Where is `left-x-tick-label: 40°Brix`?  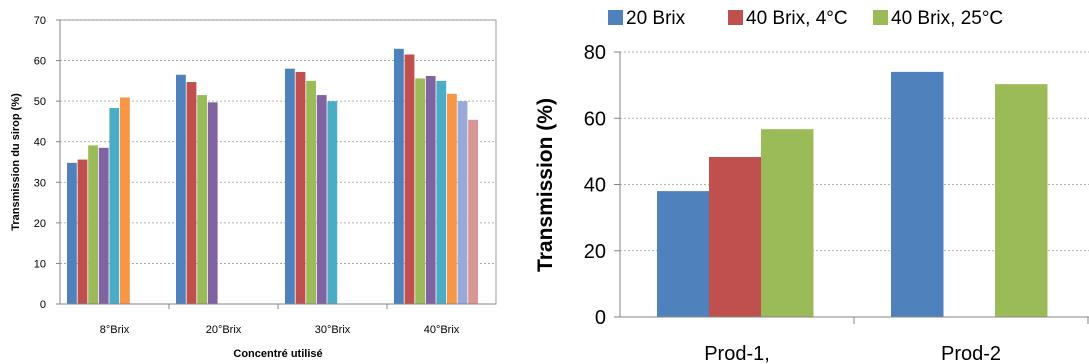
left-x-tick-label: 40°Brix is located at coordinates (442, 330).